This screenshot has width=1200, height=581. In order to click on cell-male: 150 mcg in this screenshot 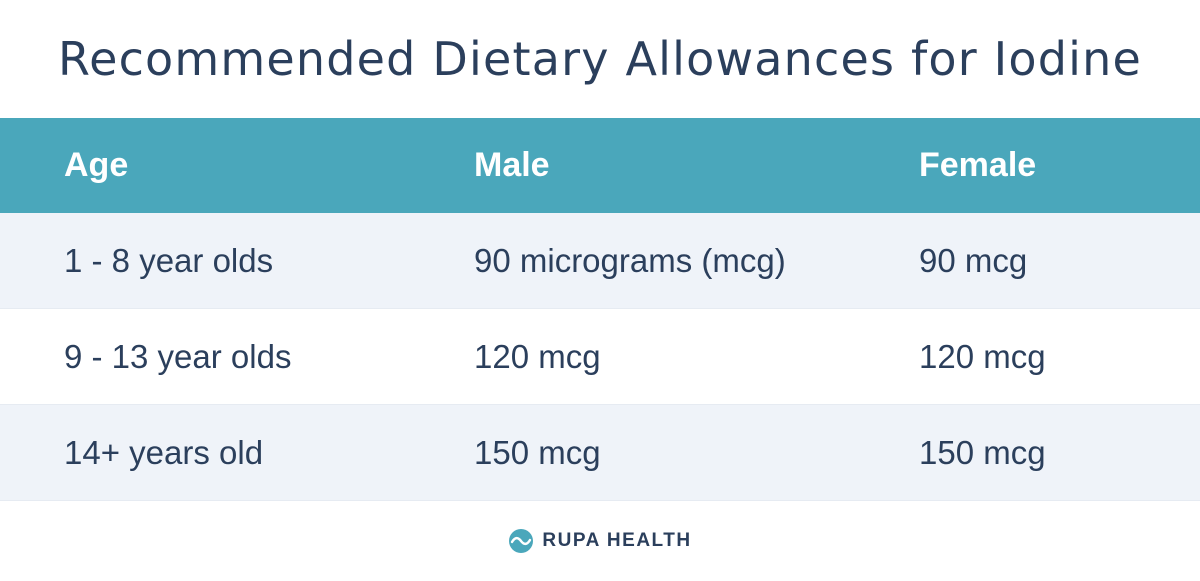, I will do `click(537, 452)`.